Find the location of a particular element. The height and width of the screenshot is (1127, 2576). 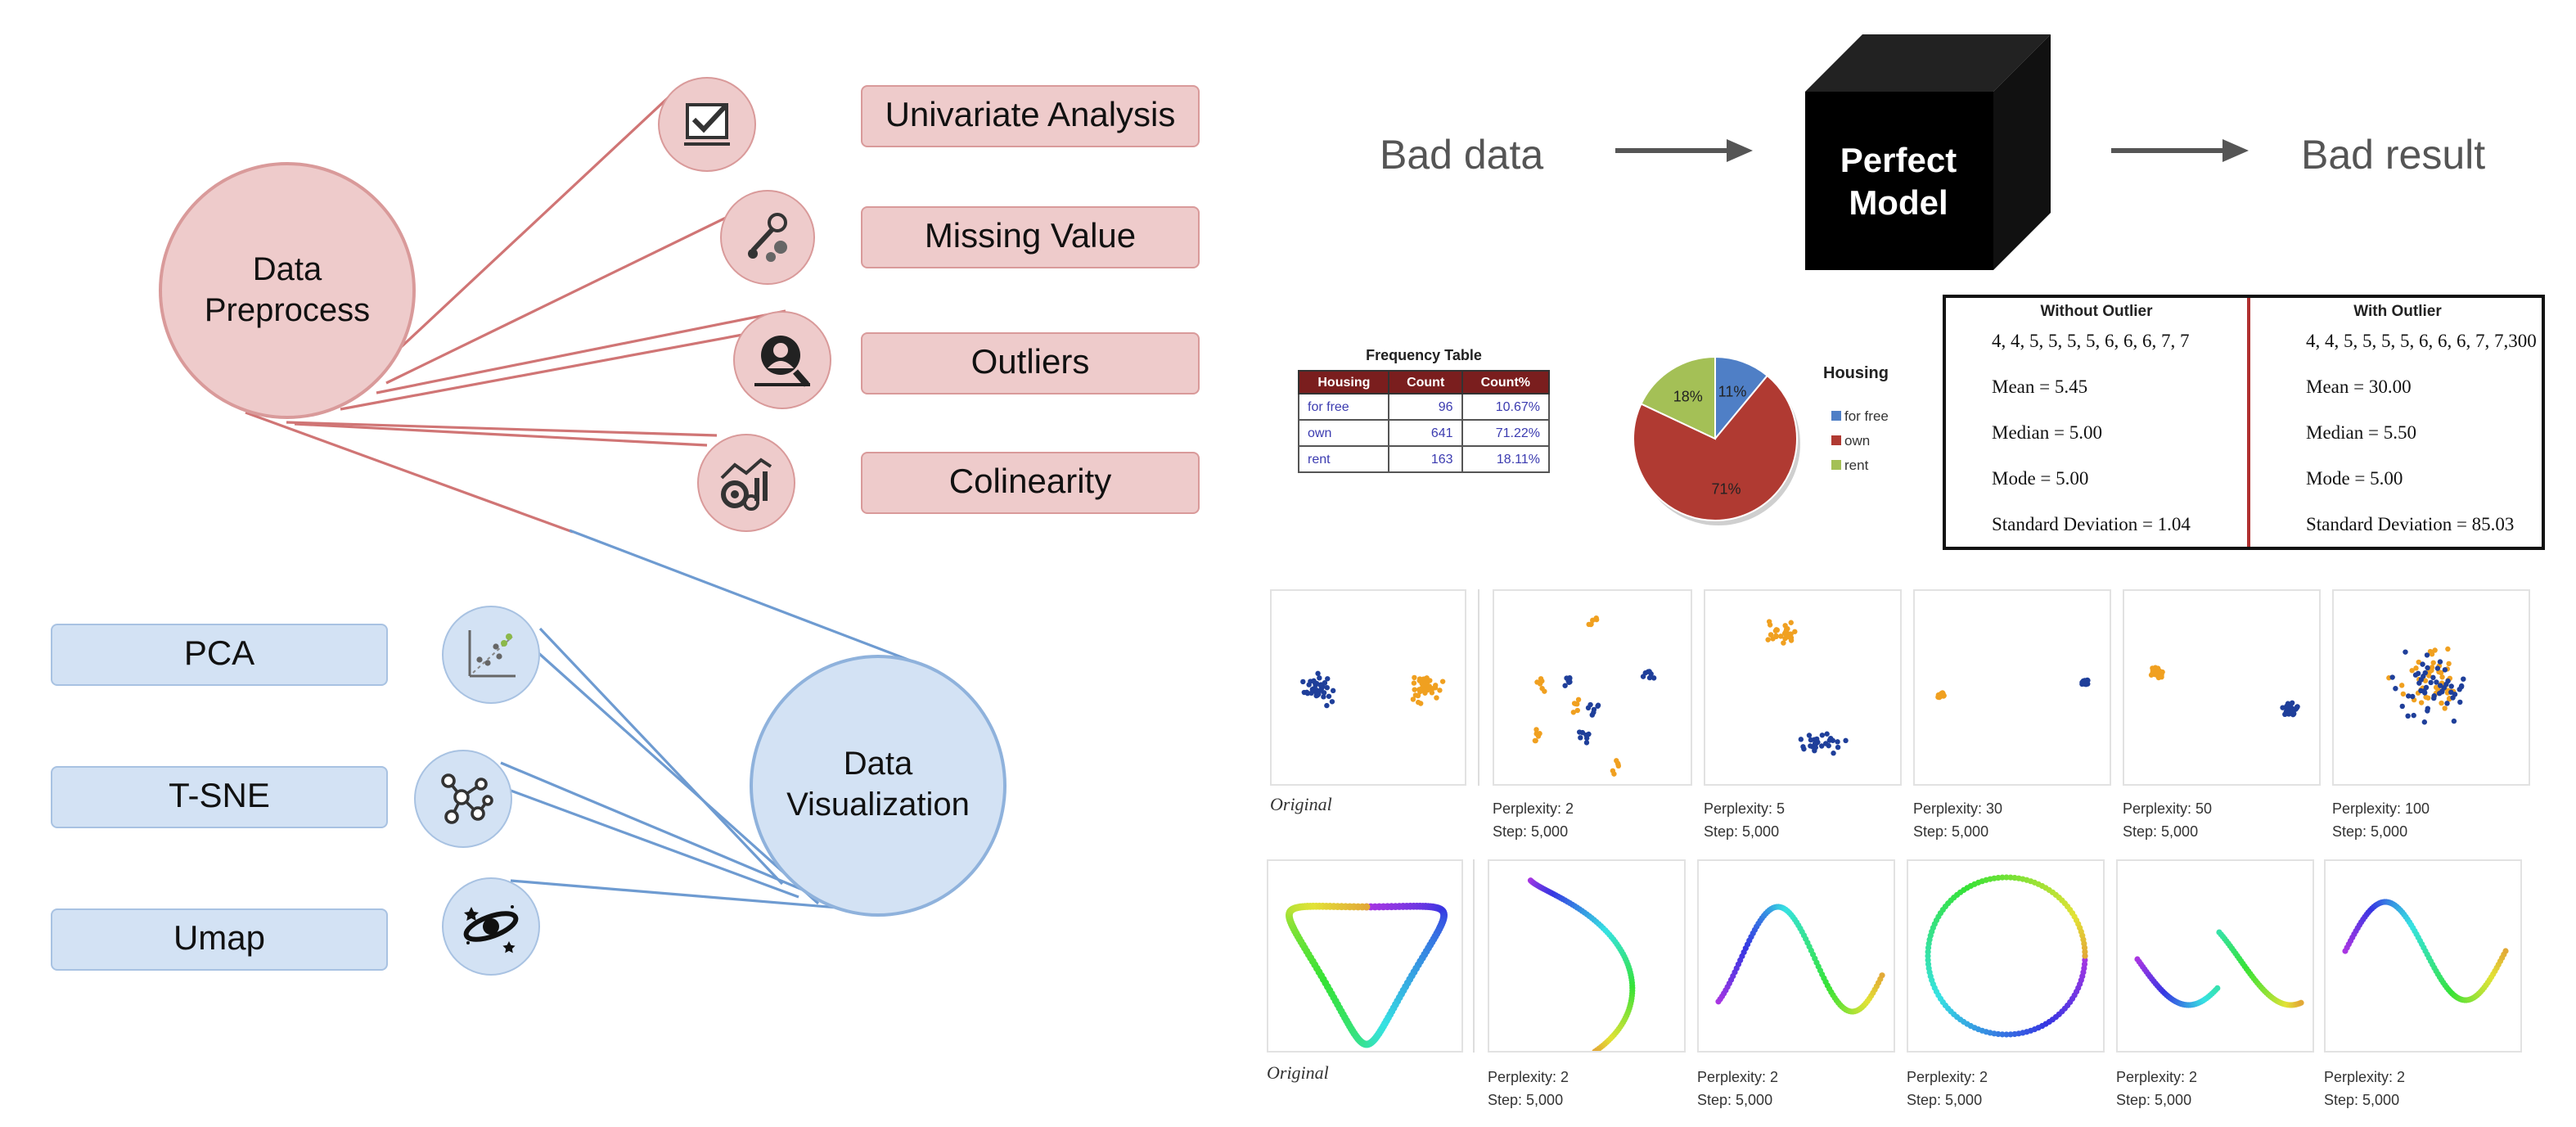

with-outlier-median: Median = 5.50 is located at coordinates (2361, 434).